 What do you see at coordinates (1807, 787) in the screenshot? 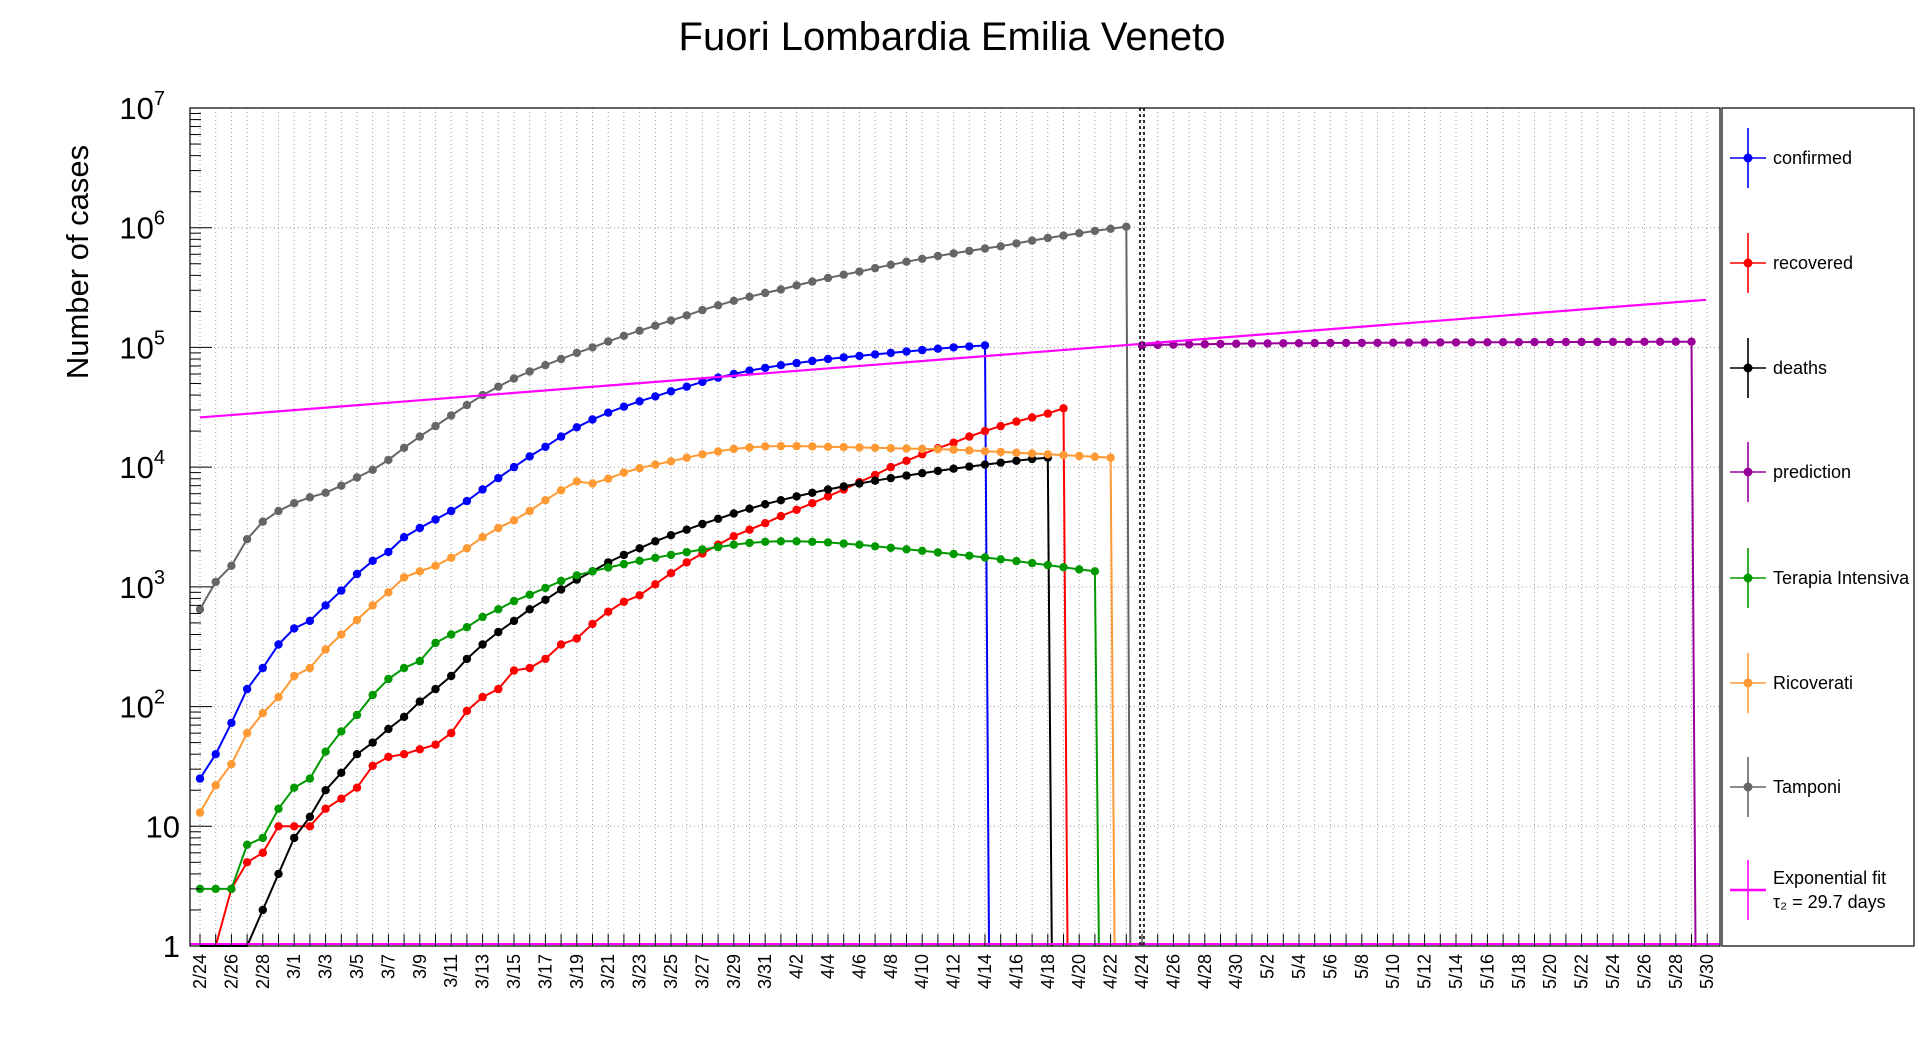
I see `legend-label: Tamponi` at bounding box center [1807, 787].